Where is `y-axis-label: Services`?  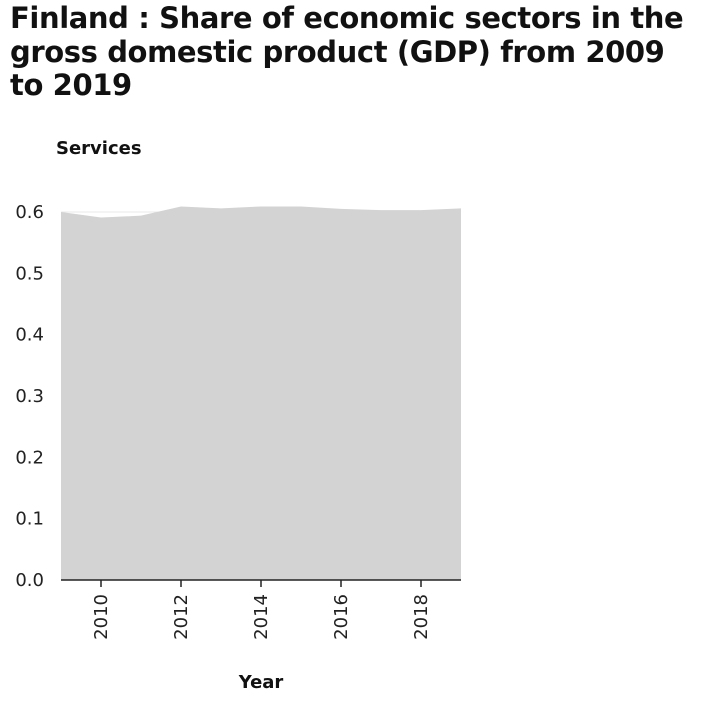 y-axis-label: Services is located at coordinates (99, 148).